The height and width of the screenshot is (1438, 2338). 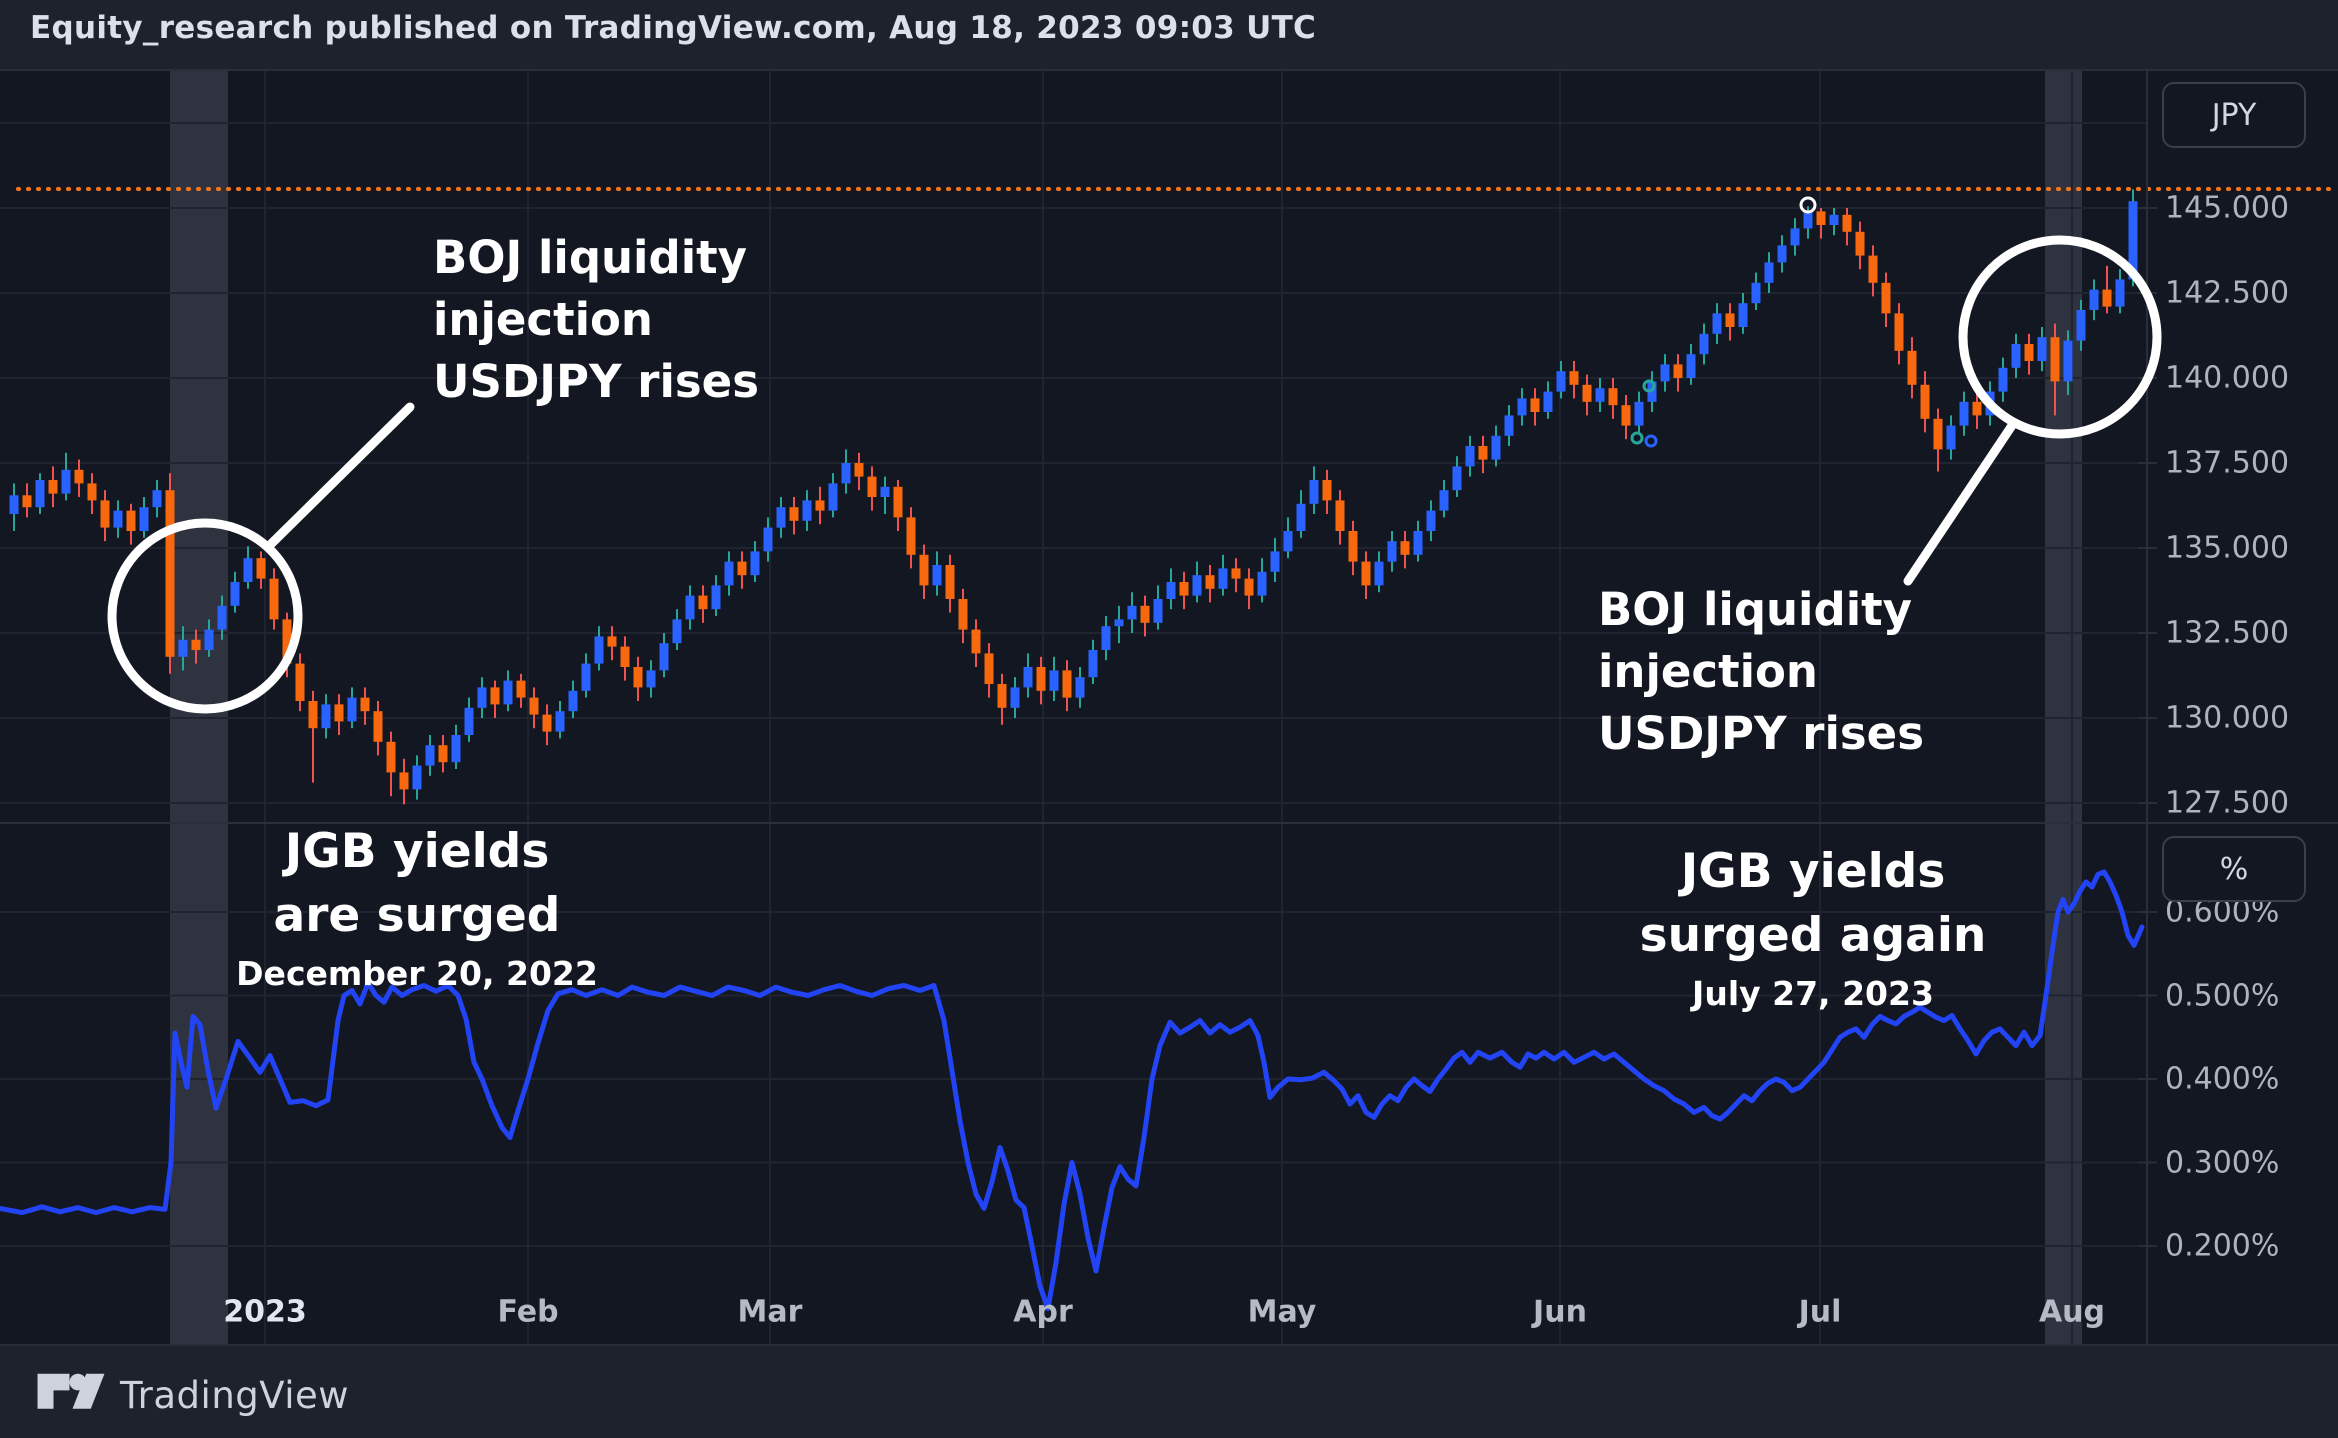 I want to click on annotation-line: JGB yields, so click(x=1813, y=871).